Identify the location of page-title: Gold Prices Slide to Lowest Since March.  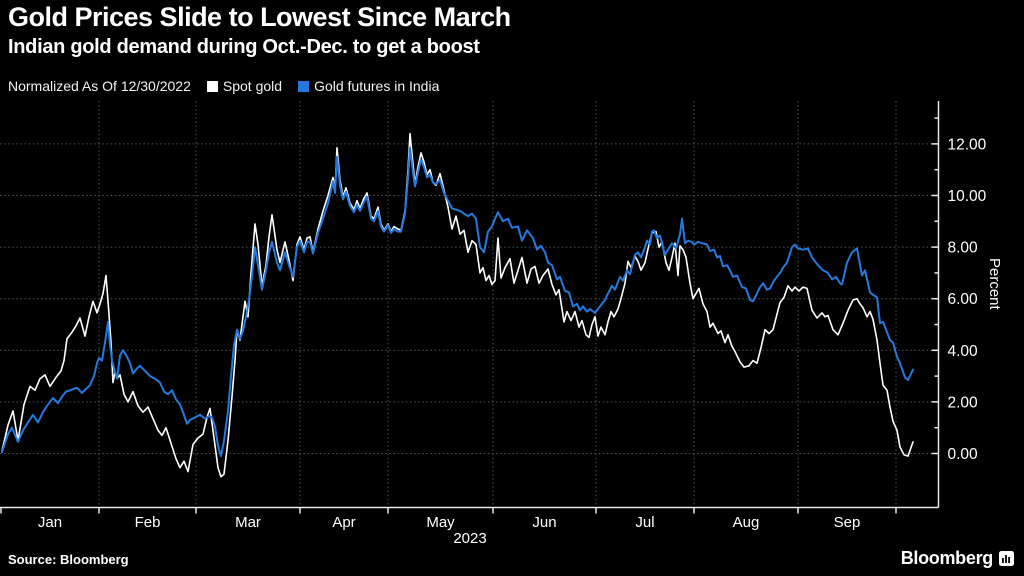
(259, 17).